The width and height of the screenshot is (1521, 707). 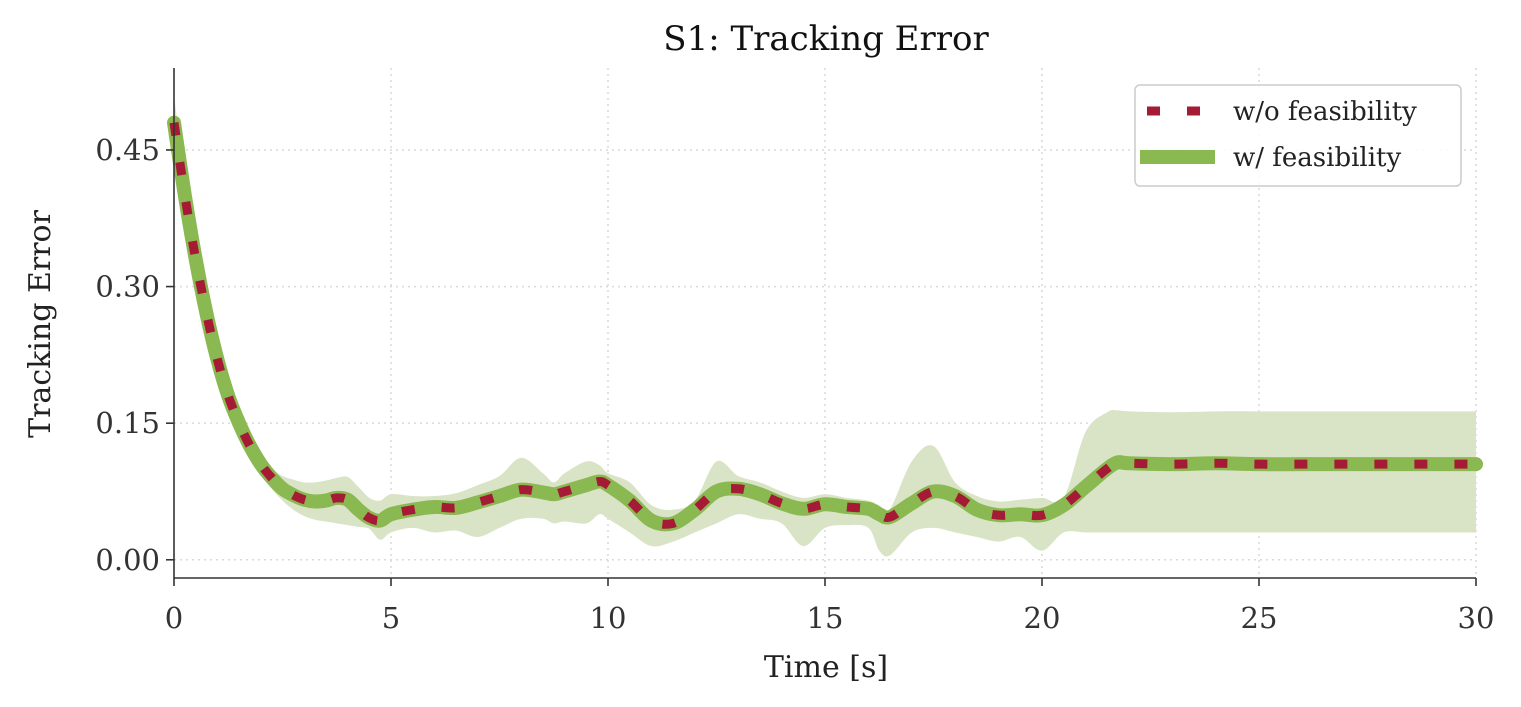 I want to click on legend-label-w-feasibility: w/ feasibility, so click(x=1317, y=158).